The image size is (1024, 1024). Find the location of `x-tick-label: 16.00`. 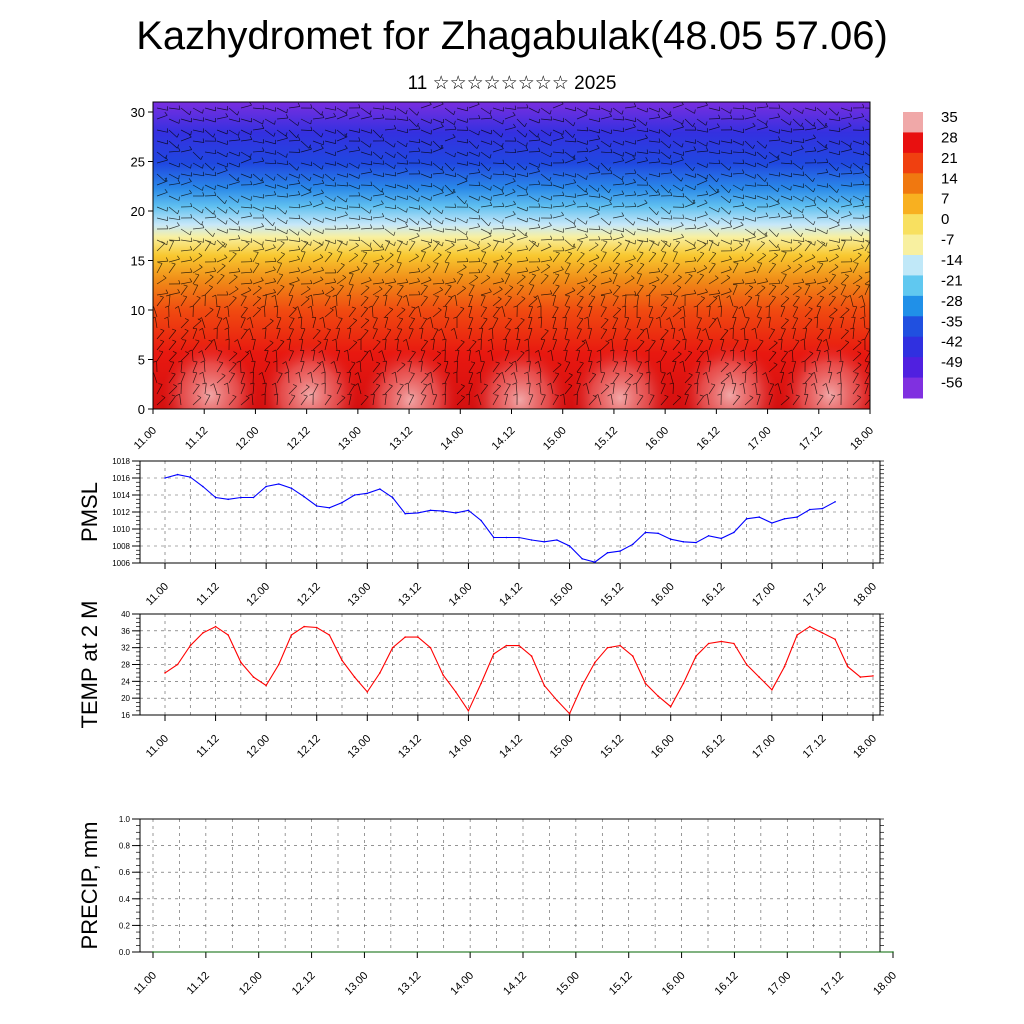

x-tick-label: 16.00 is located at coordinates (663, 747).